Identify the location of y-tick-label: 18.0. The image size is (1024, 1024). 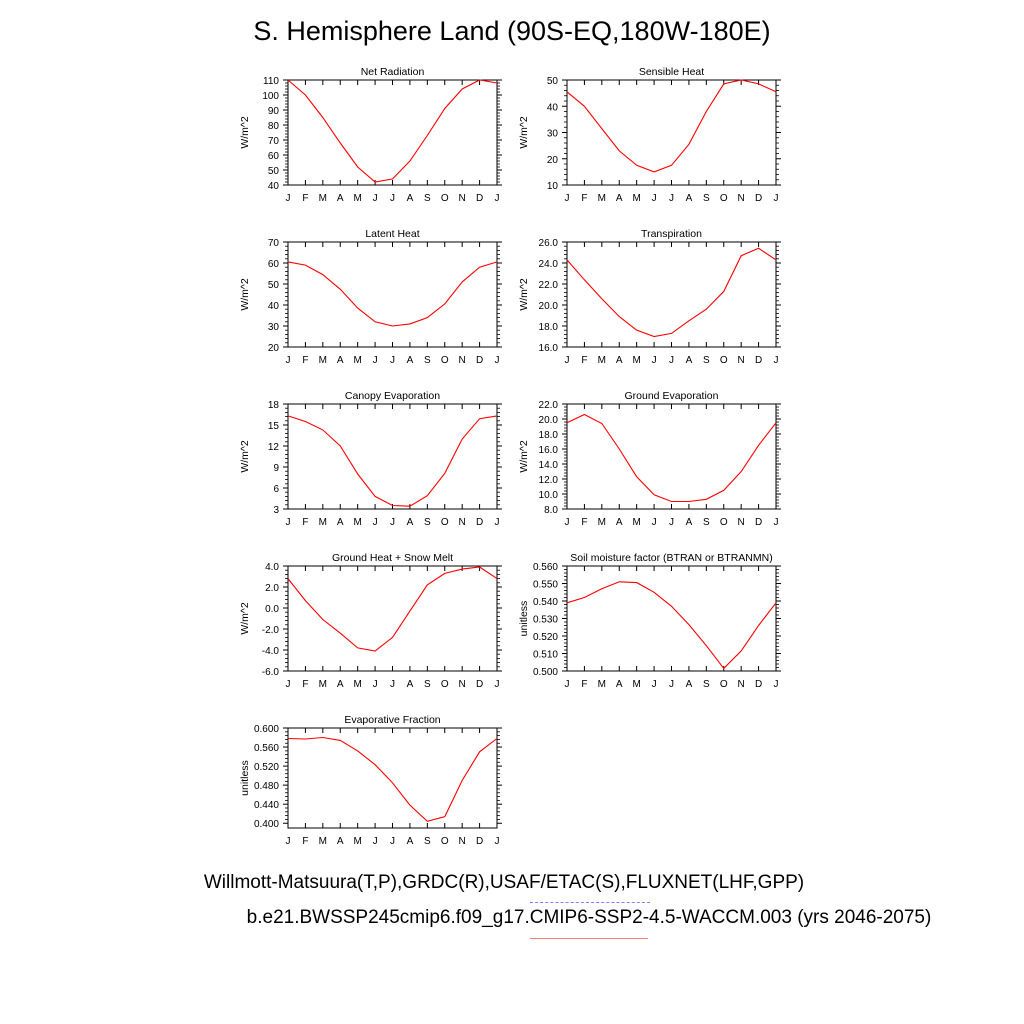
(549, 435).